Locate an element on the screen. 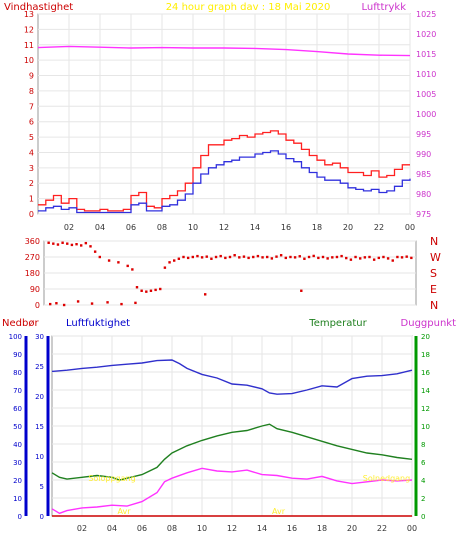 Image resolution: width=460 pixels, height=543 pixels. rain-tick-label: 20 is located at coordinates (17, 481).